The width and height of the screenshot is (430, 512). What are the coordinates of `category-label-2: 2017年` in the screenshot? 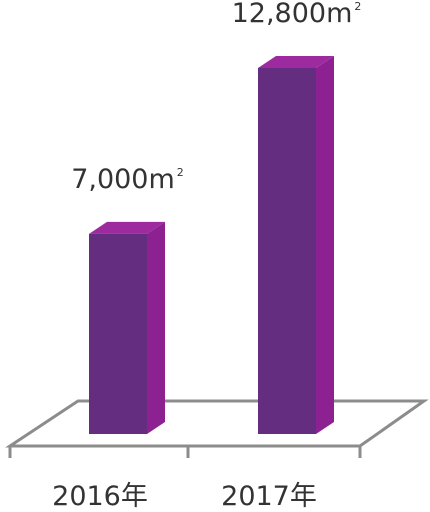 It's located at (269, 496).